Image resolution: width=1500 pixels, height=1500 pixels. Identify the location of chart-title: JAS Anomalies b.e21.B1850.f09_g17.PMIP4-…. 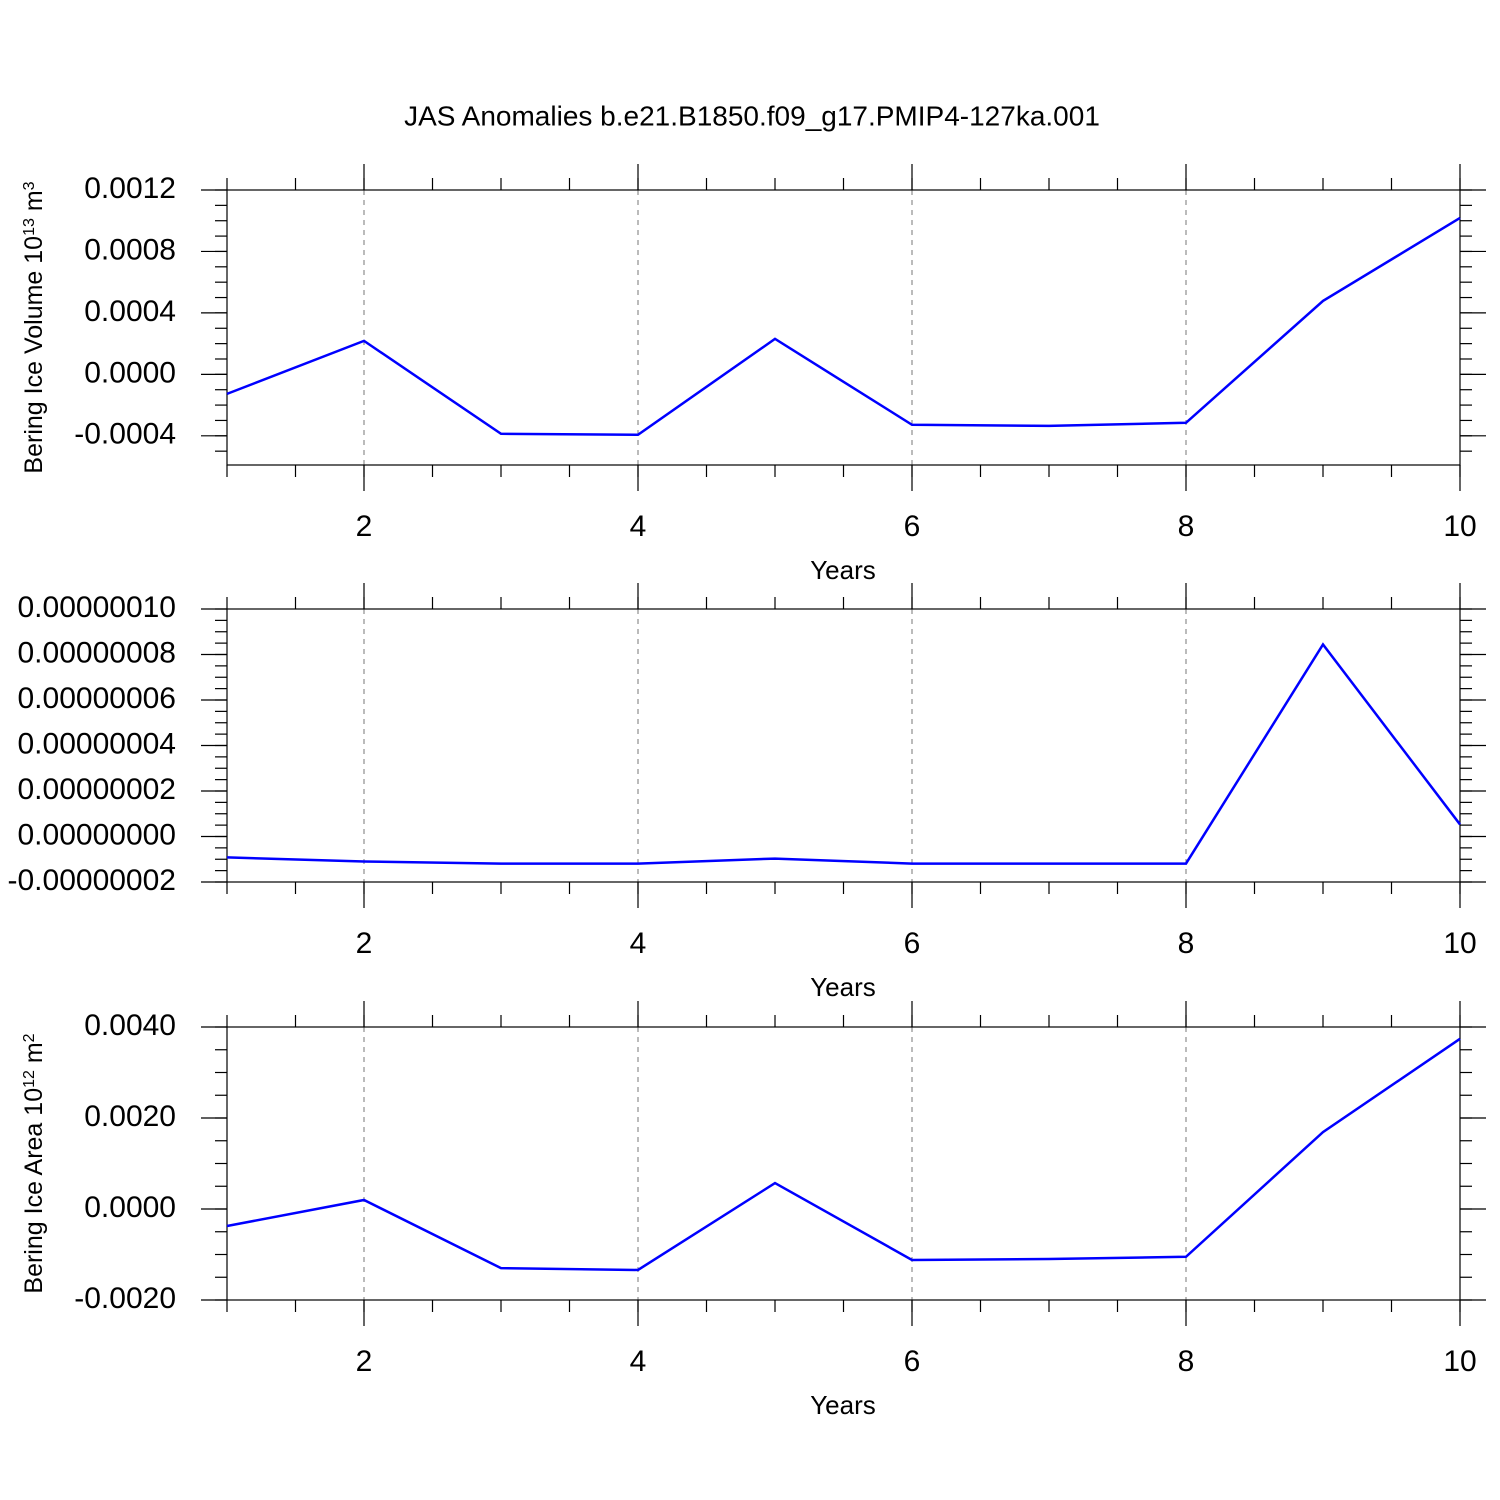
(752, 115).